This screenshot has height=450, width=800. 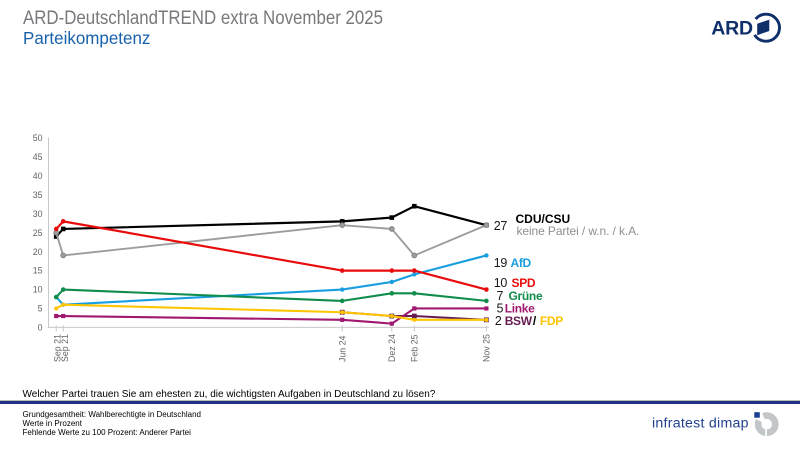 I want to click on svg-text: SPD, so click(x=524, y=283).